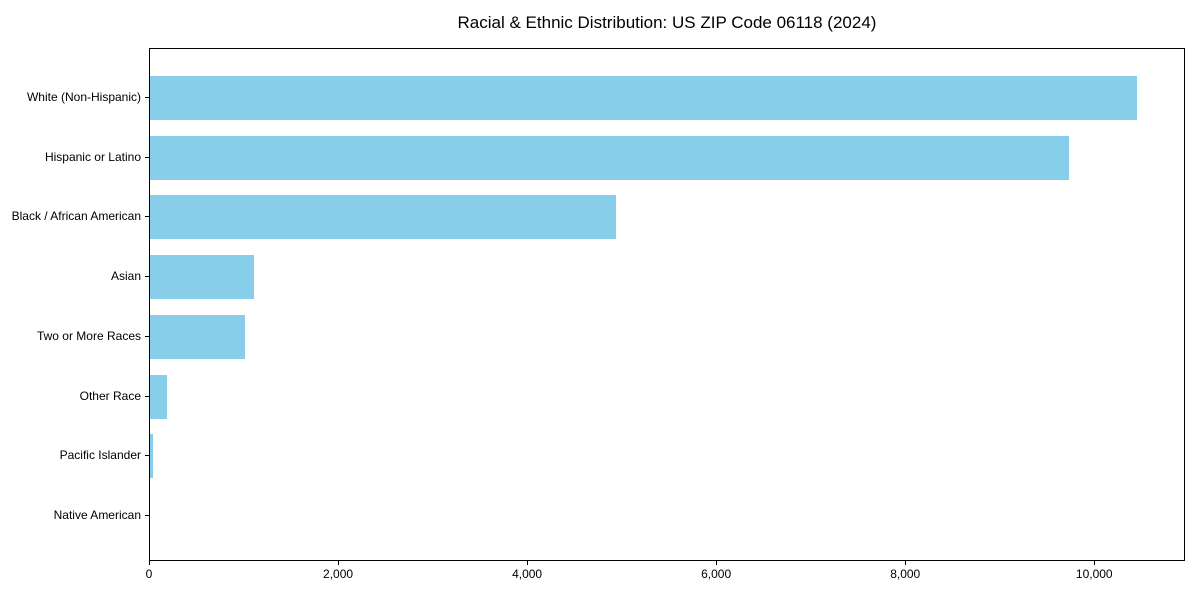 The image size is (1200, 600). What do you see at coordinates (151, 456) in the screenshot?
I see `bar-pacific-islander` at bounding box center [151, 456].